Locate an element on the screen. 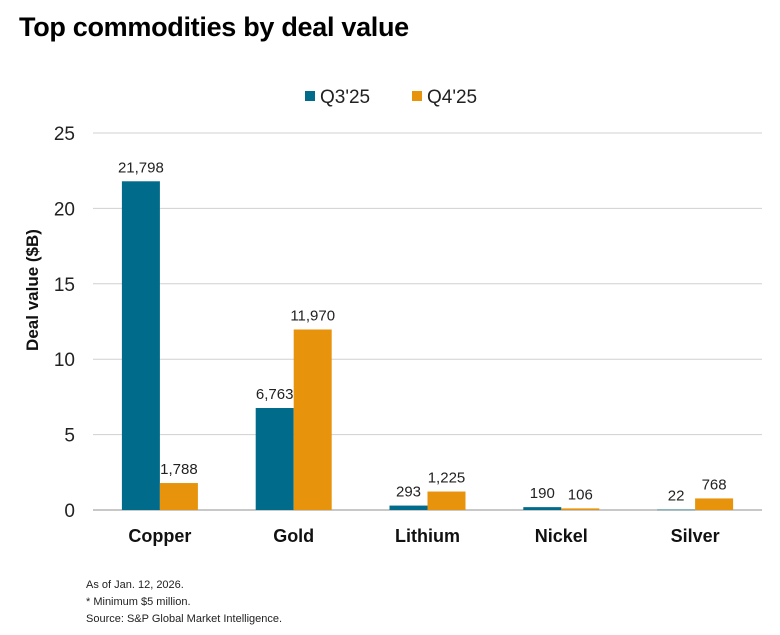  bar-lithium-q3 is located at coordinates (408, 507).